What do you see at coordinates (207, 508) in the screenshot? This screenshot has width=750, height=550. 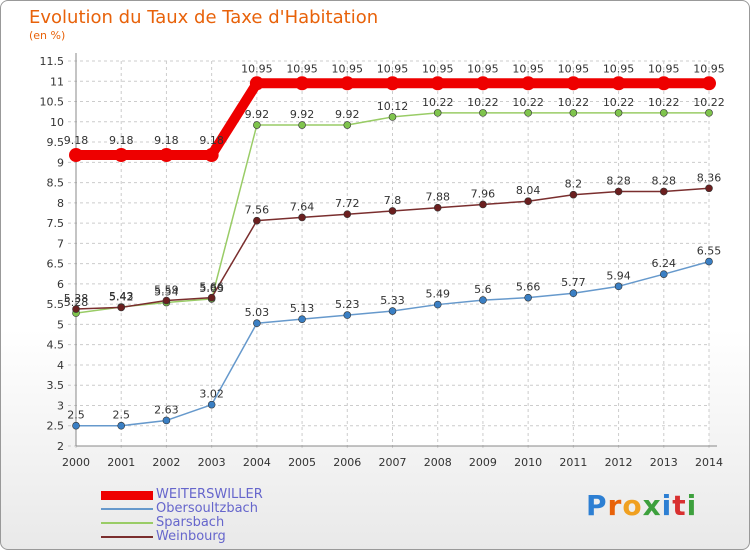 I see `legend-label-obersoultzbach: Obersoultzbach` at bounding box center [207, 508].